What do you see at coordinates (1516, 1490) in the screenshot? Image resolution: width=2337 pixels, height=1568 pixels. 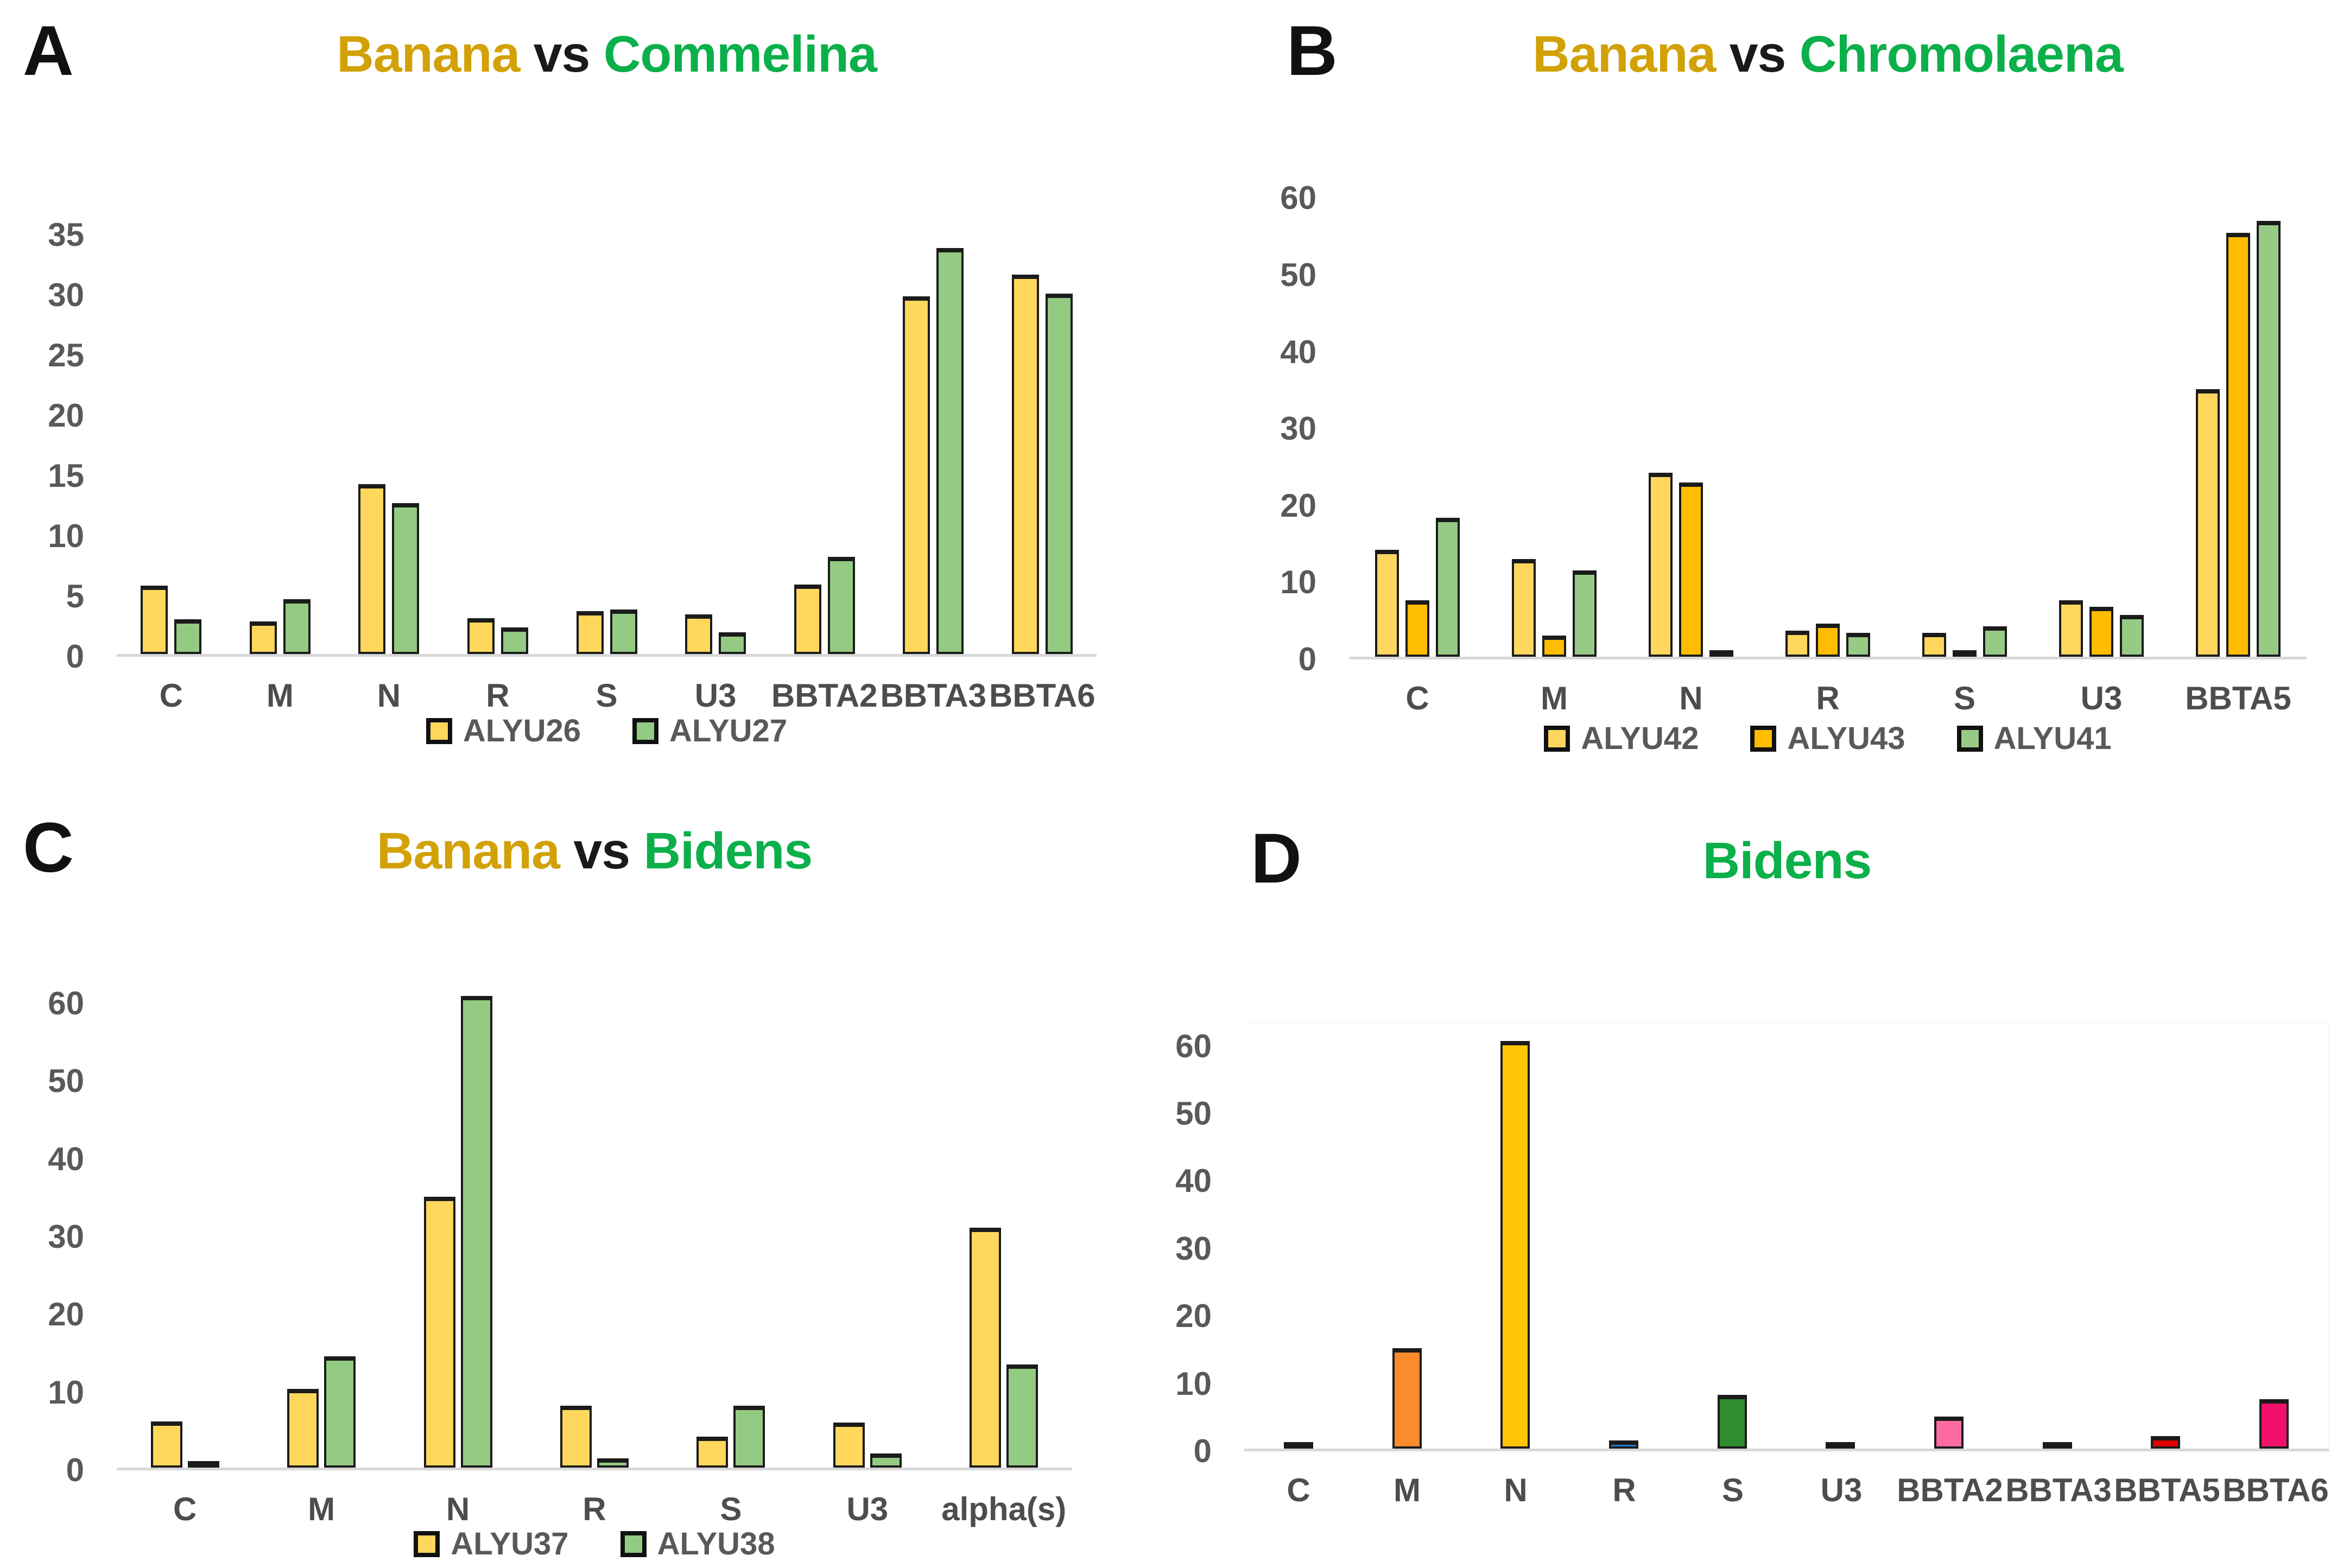 I see `x-tick-label: N` at bounding box center [1516, 1490].